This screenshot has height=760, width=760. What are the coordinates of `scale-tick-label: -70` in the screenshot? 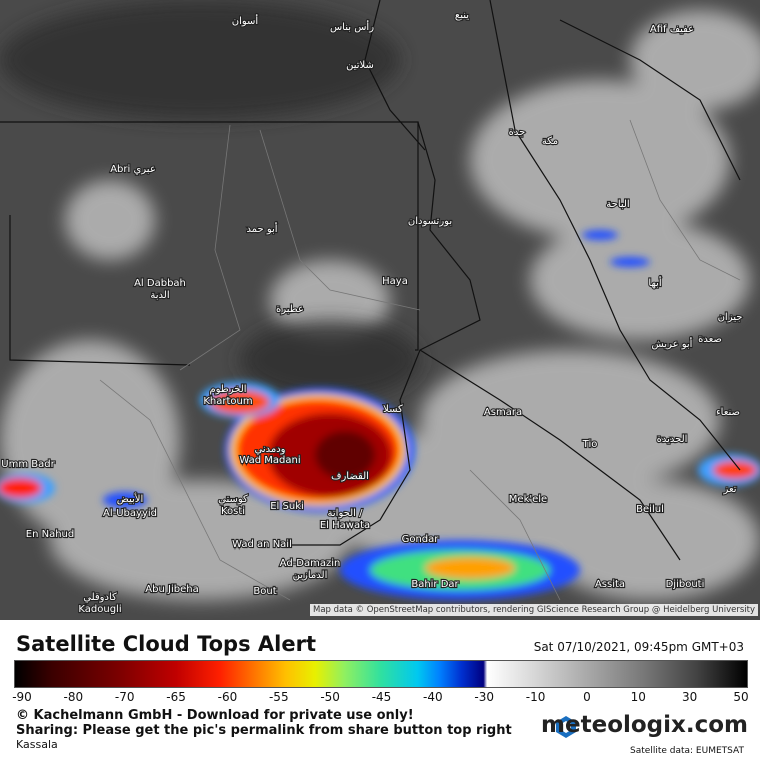 It's located at (124, 697).